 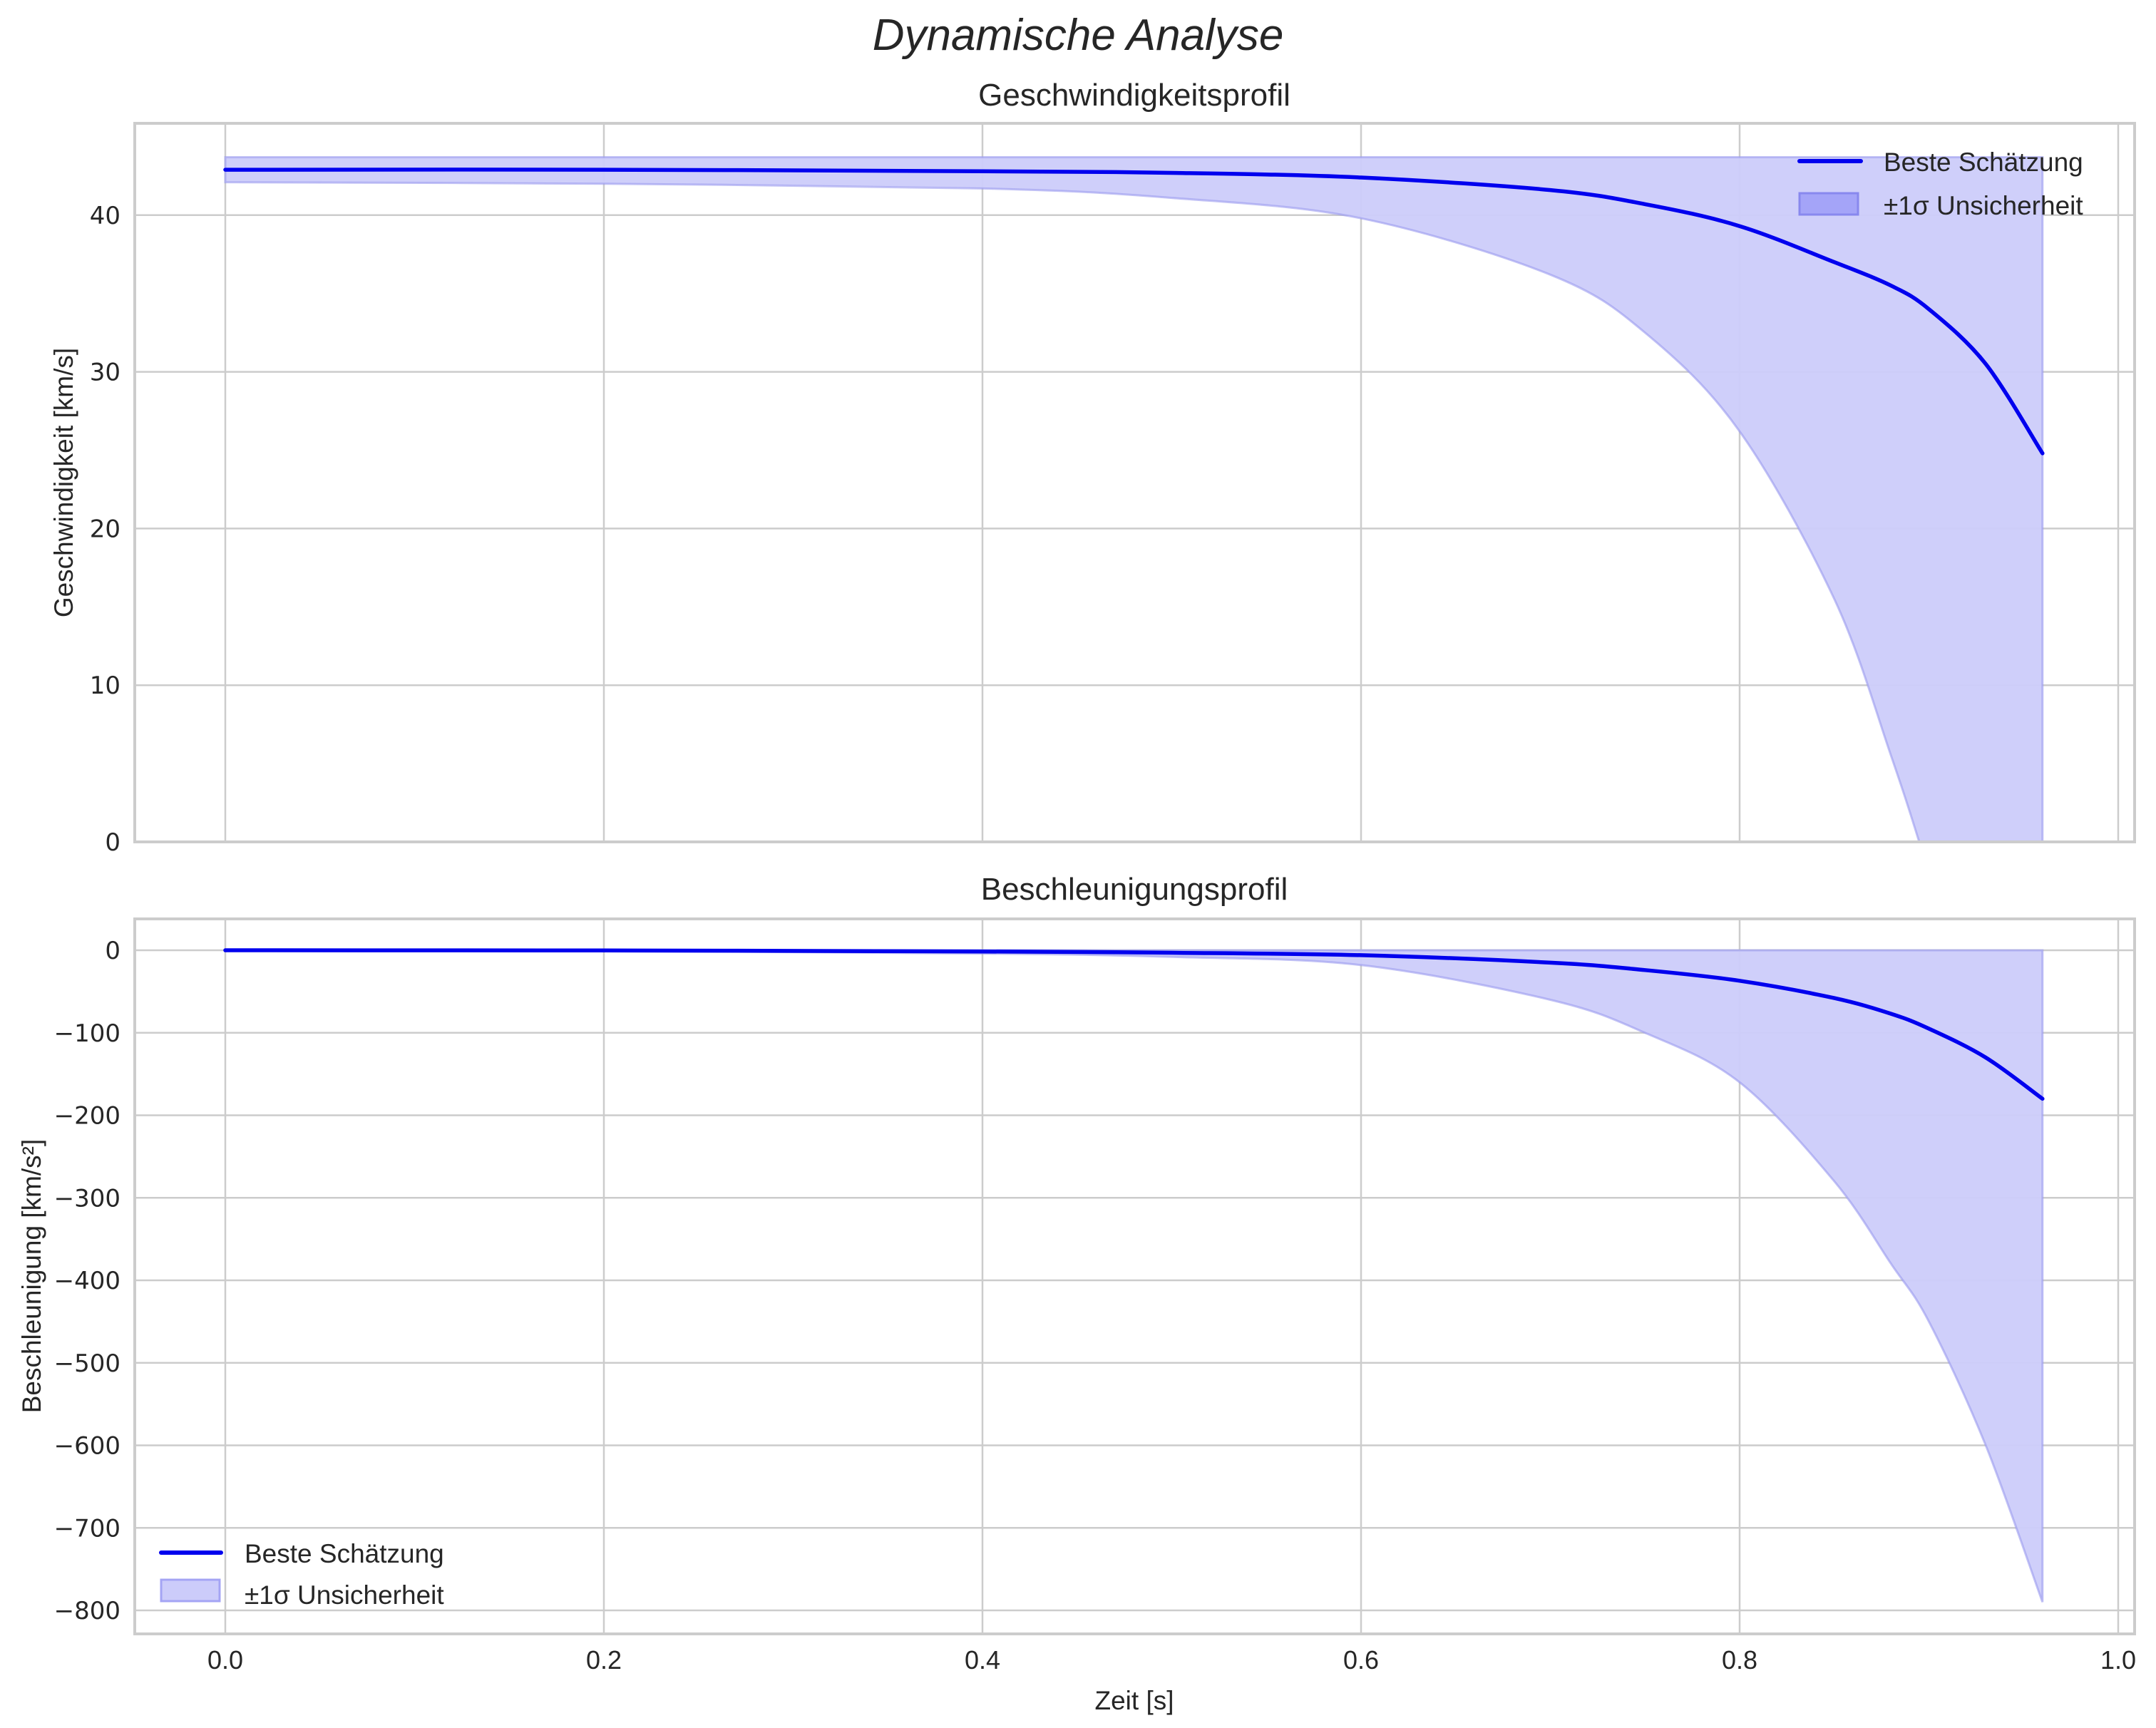 I want to click on figure-title: Dynamische Analyse, so click(x=1078, y=35).